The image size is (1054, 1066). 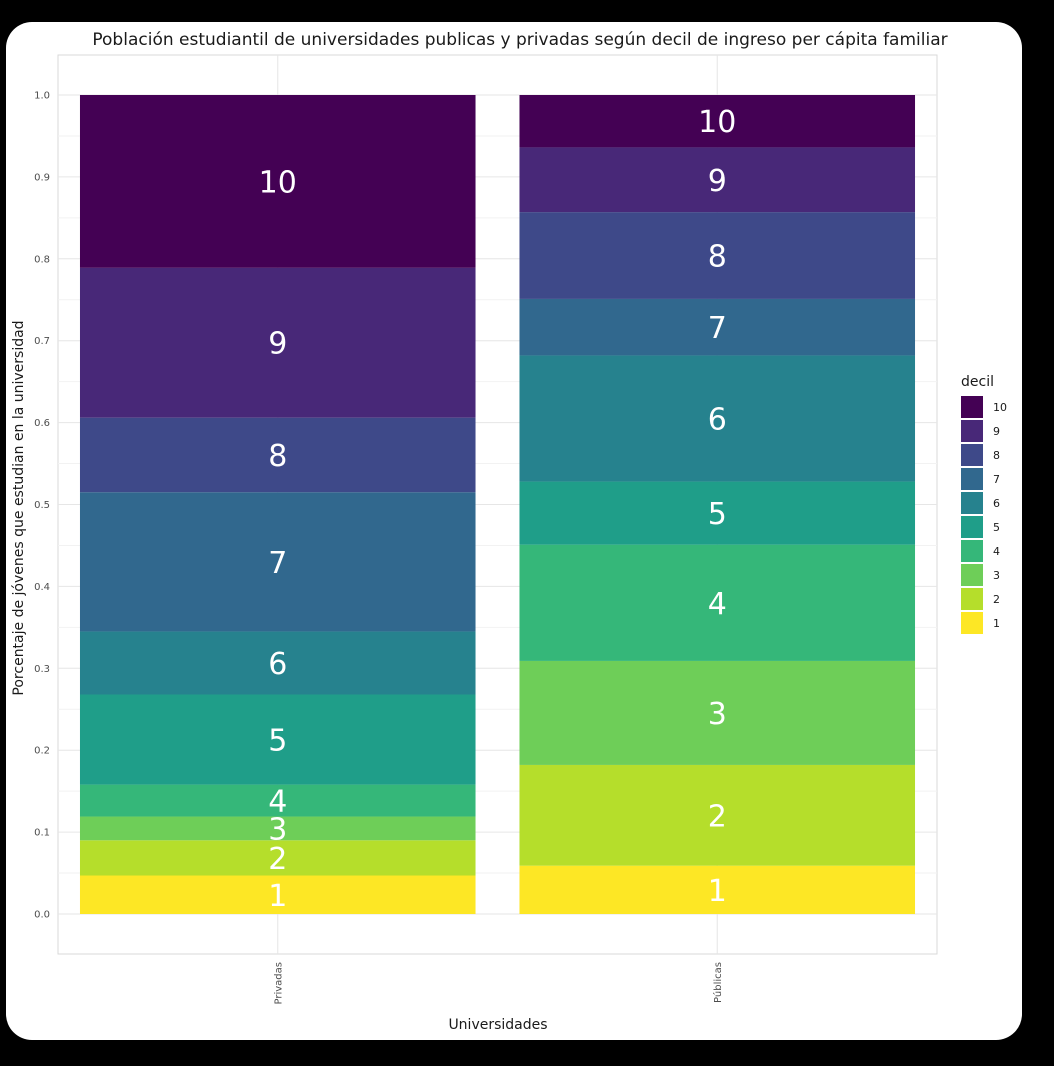 What do you see at coordinates (42, 587) in the screenshot?
I see `y-tick-label: 0.4` at bounding box center [42, 587].